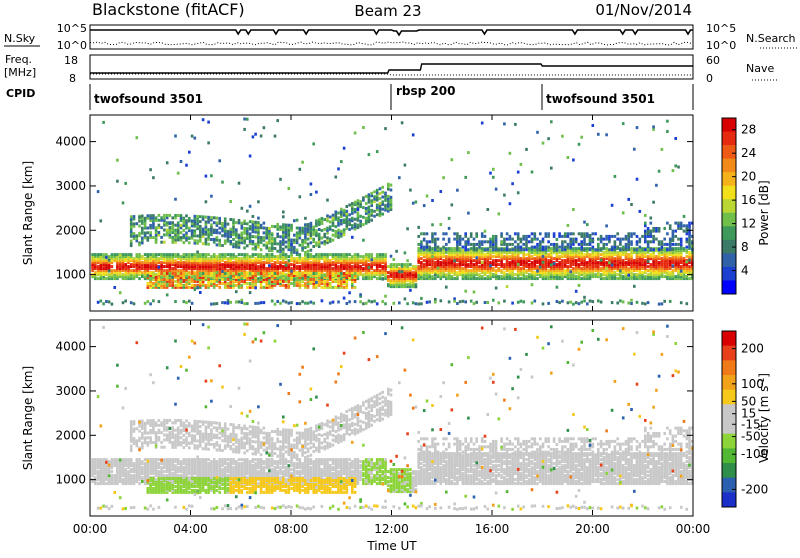  I want to click on nsky-series, so click(391, 33).